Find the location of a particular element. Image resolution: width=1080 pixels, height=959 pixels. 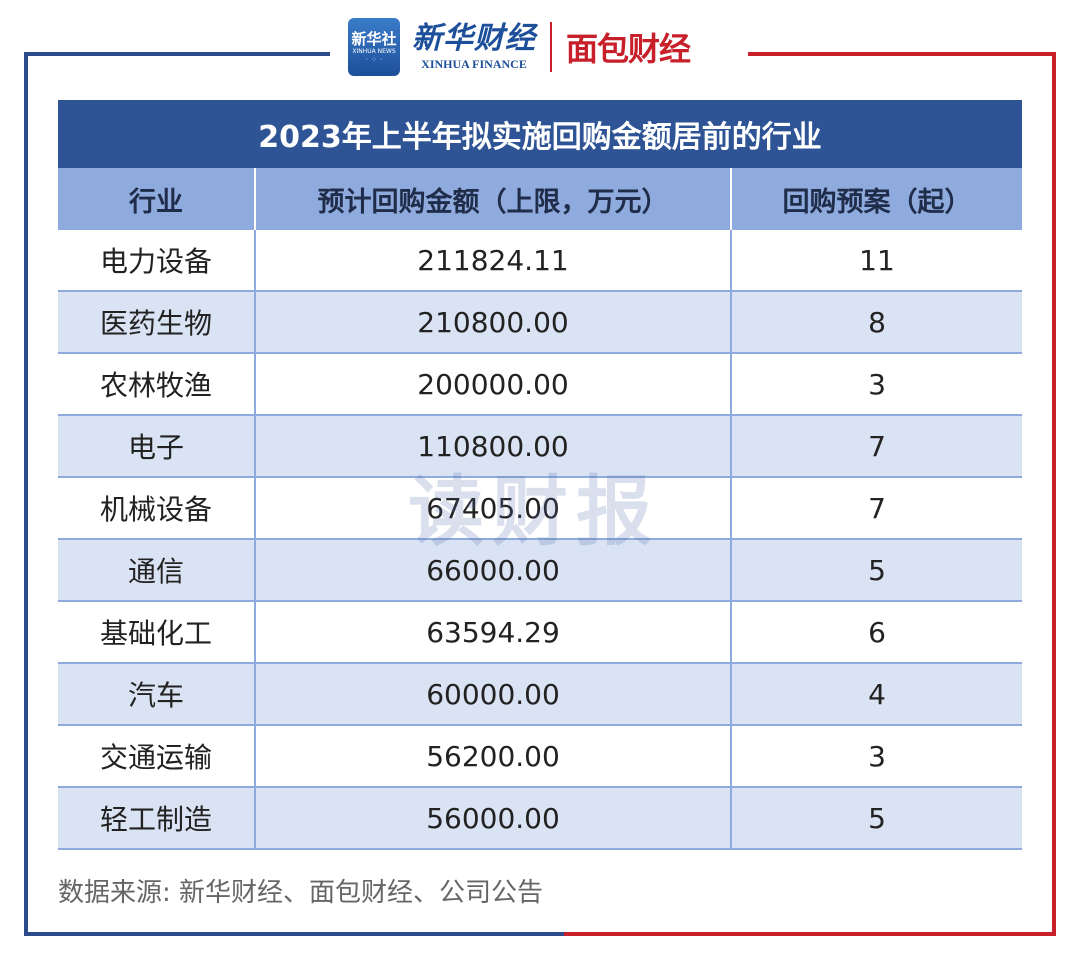

xinhua-news-logo: 新华社 XINHUA NEWS · ⁘ · is located at coordinates (374, 47).